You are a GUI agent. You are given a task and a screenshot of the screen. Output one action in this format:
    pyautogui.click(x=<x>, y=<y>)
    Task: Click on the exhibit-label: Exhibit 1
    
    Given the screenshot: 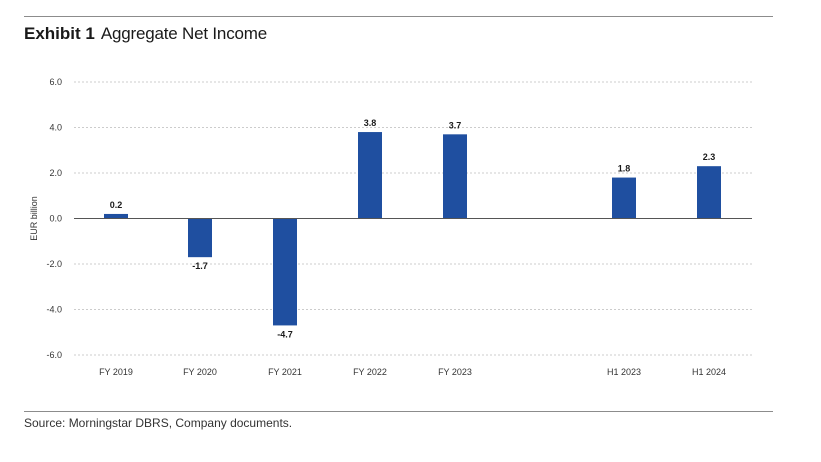 What is the action you would take?
    pyautogui.click(x=59, y=33)
    